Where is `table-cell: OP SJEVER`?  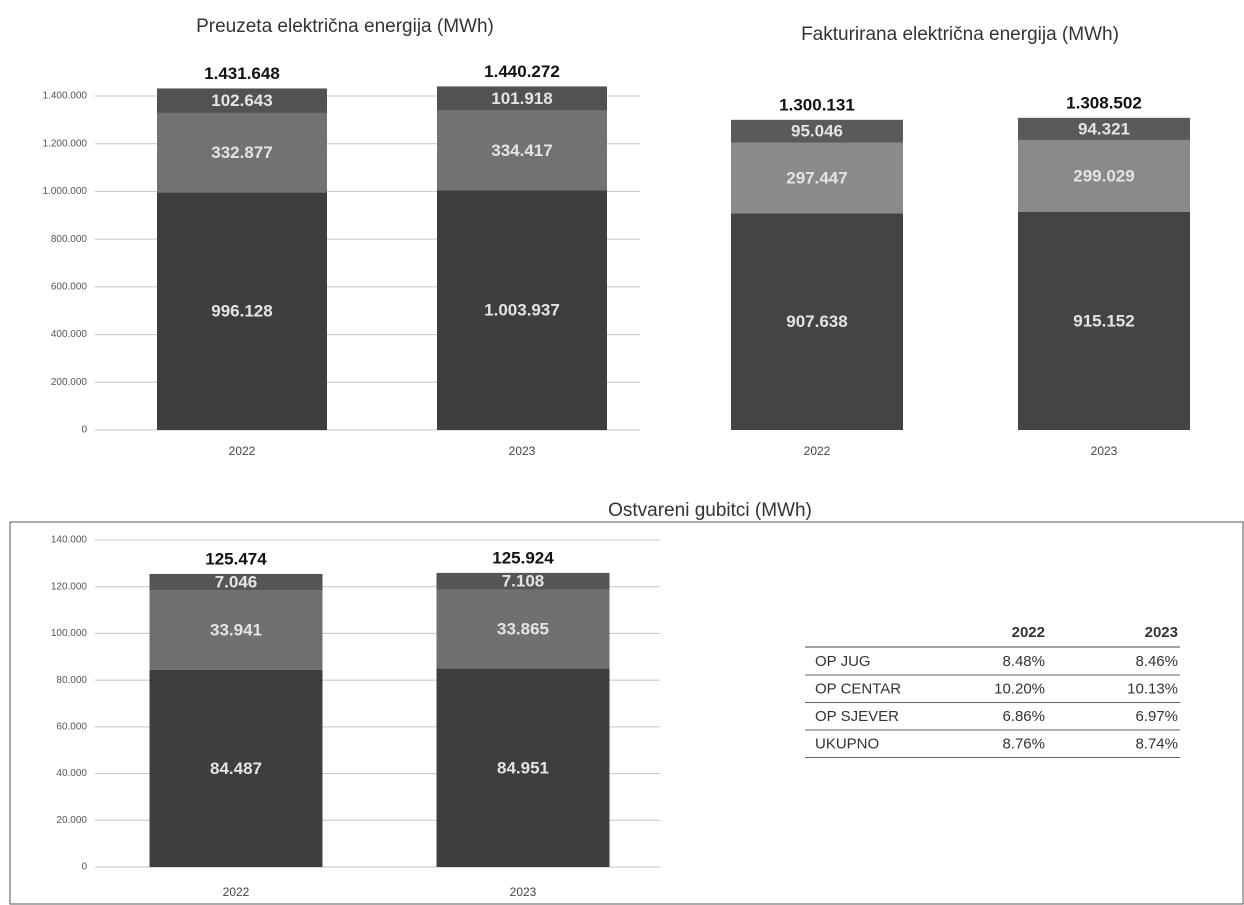
table-cell: OP SJEVER is located at coordinates (857, 716).